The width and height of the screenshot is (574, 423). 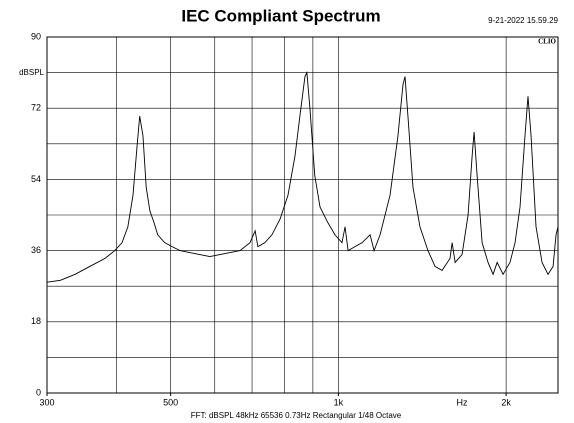 What do you see at coordinates (36, 250) in the screenshot?
I see `y-tick-label: 36` at bounding box center [36, 250].